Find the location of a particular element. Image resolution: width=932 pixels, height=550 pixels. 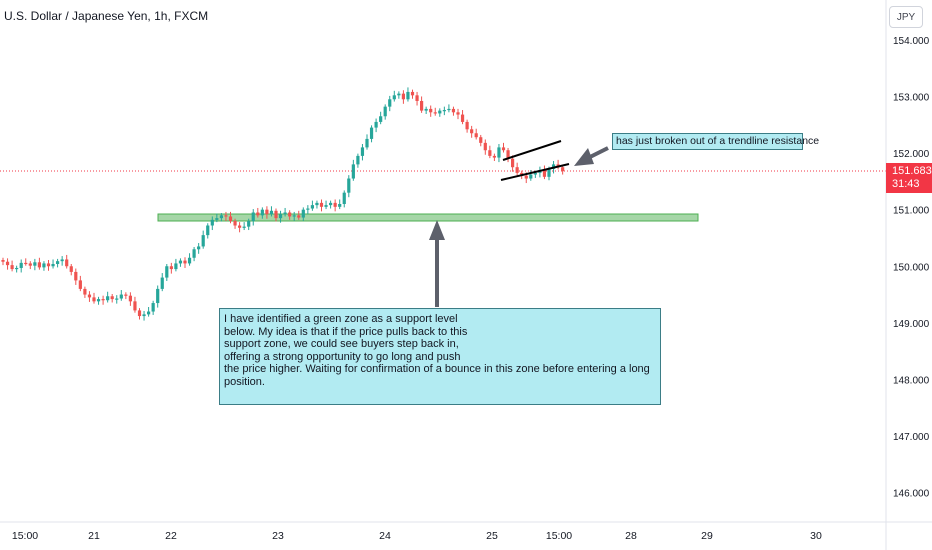

y-tick-label: 146.000 is located at coordinates (911, 494).